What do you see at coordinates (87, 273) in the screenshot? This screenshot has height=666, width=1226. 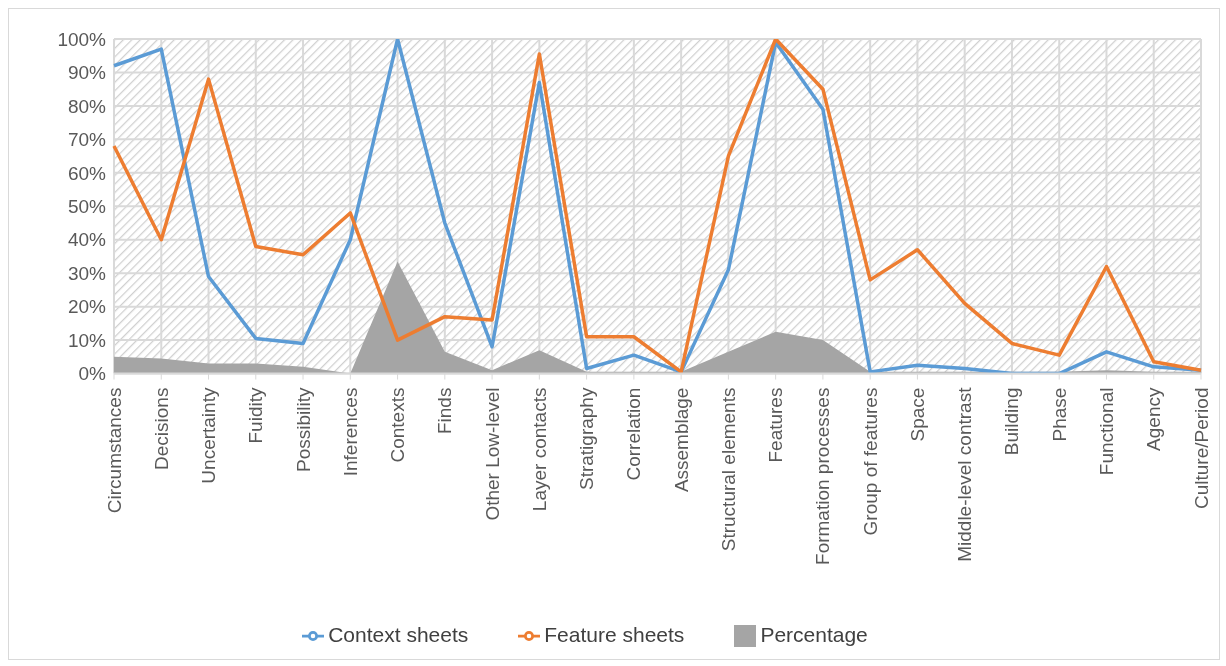 I see `y-tick-label: 30%` at bounding box center [87, 273].